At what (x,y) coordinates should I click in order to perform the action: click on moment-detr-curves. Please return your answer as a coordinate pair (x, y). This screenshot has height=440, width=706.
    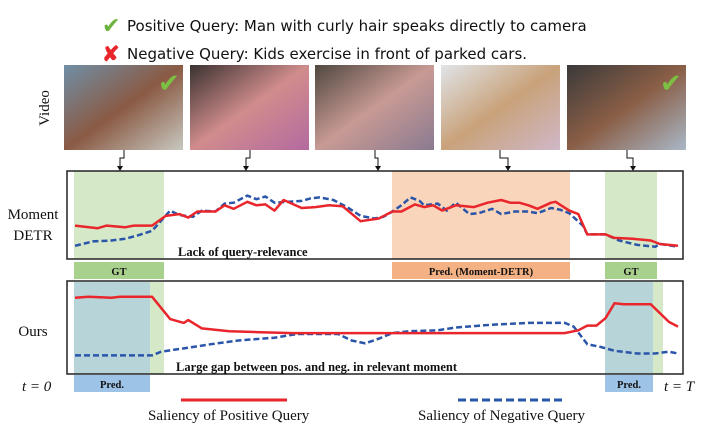
    Looking at the image, I should click on (376, 221).